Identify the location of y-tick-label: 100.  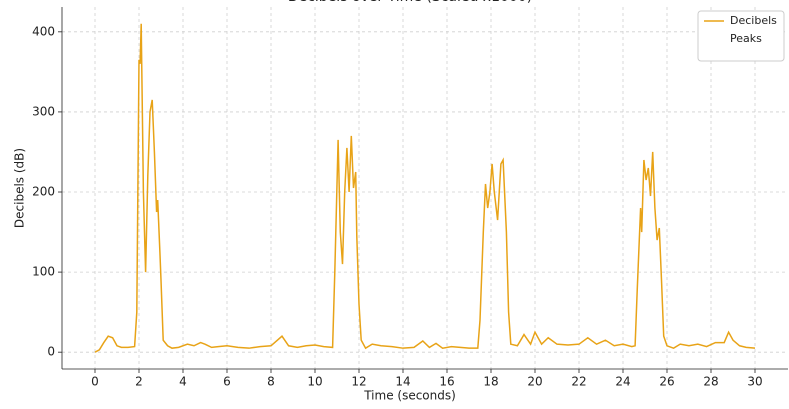
(43, 272).